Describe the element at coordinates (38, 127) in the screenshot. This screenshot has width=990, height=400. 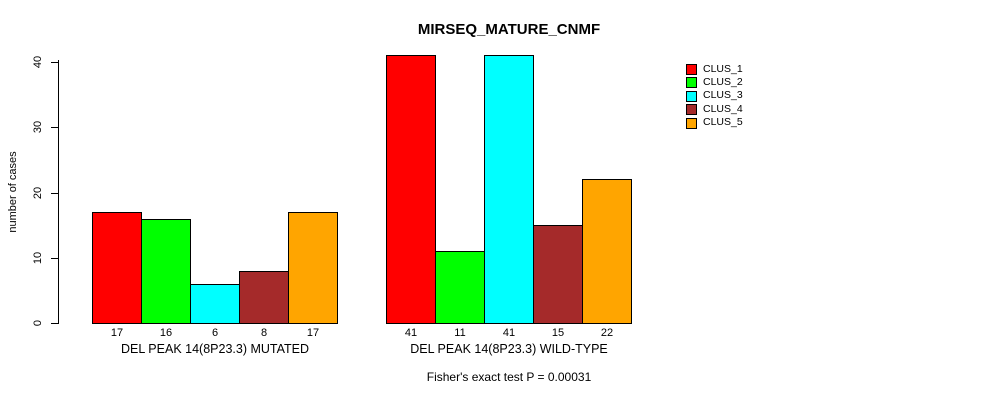
I see `y-axis-tick-label: 30` at that location.